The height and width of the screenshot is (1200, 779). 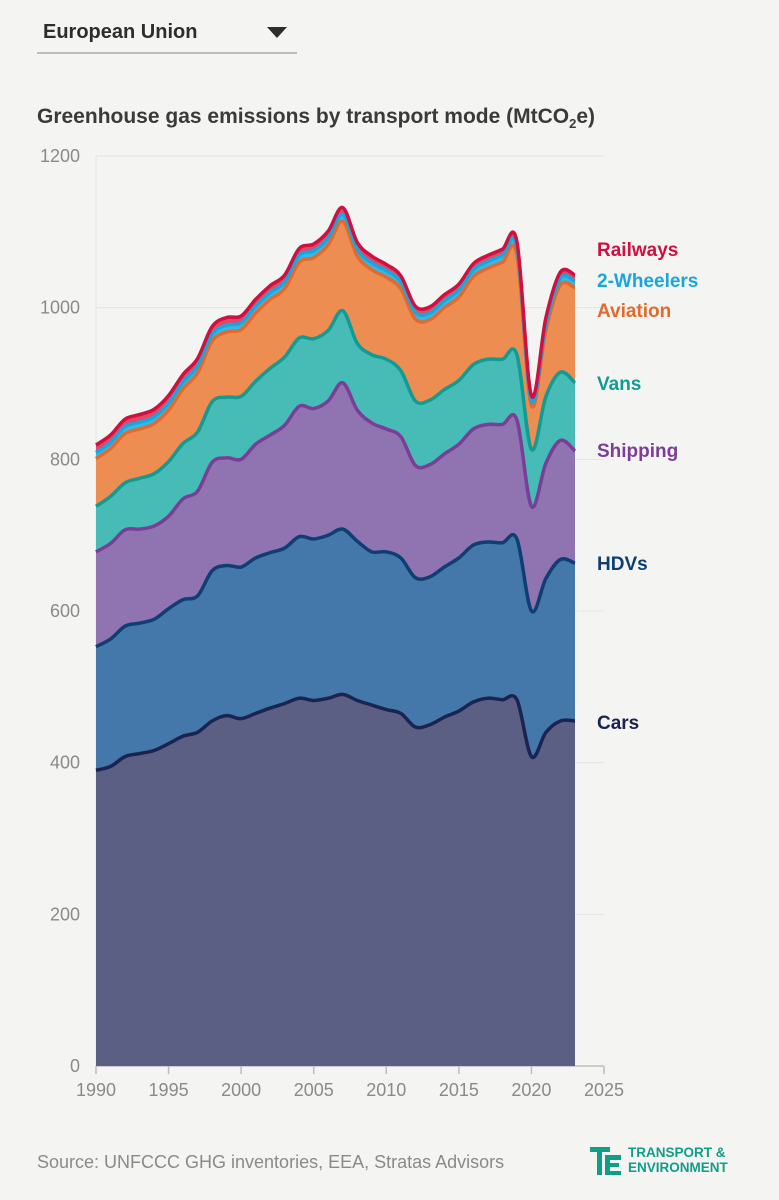 What do you see at coordinates (75, 1066) in the screenshot?
I see `y-tick-label: 0` at bounding box center [75, 1066].